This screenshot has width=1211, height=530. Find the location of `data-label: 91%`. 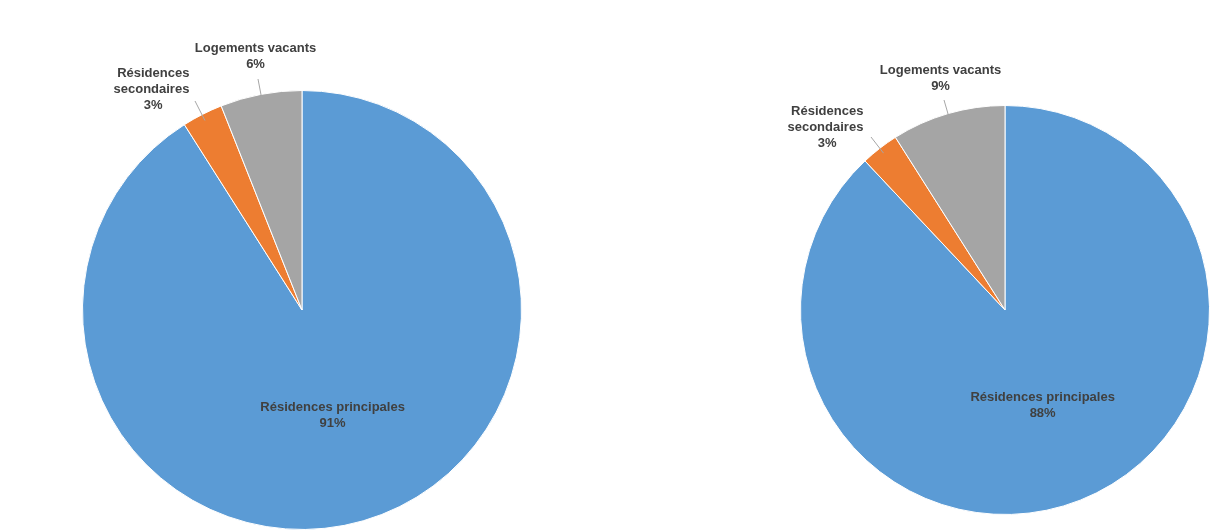

data-label: 91% is located at coordinates (333, 422).